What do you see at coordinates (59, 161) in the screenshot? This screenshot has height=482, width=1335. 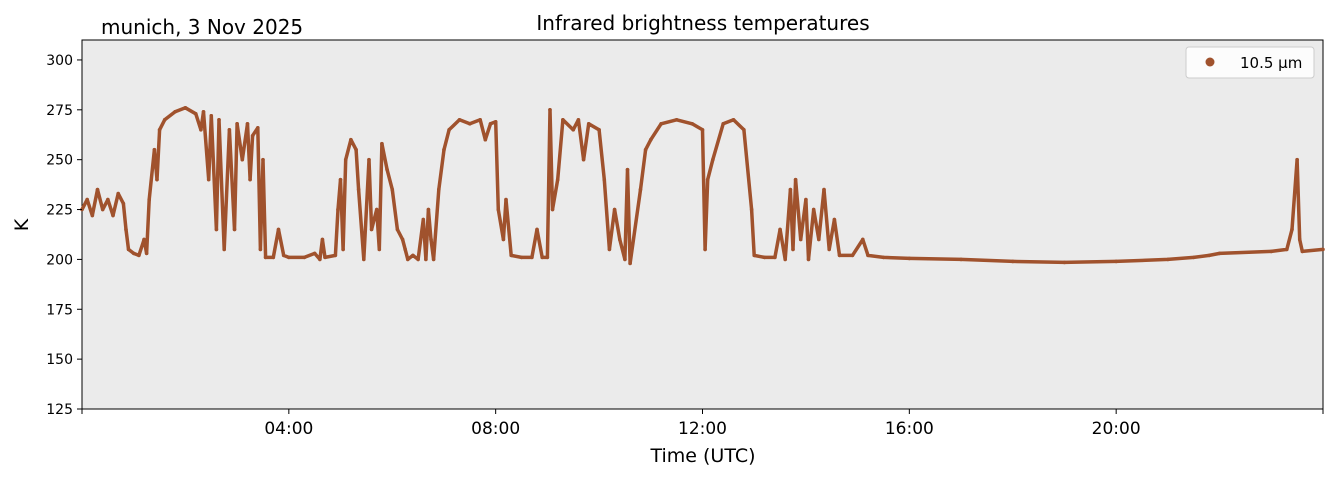 I see `y-tick-label: 250` at bounding box center [59, 161].